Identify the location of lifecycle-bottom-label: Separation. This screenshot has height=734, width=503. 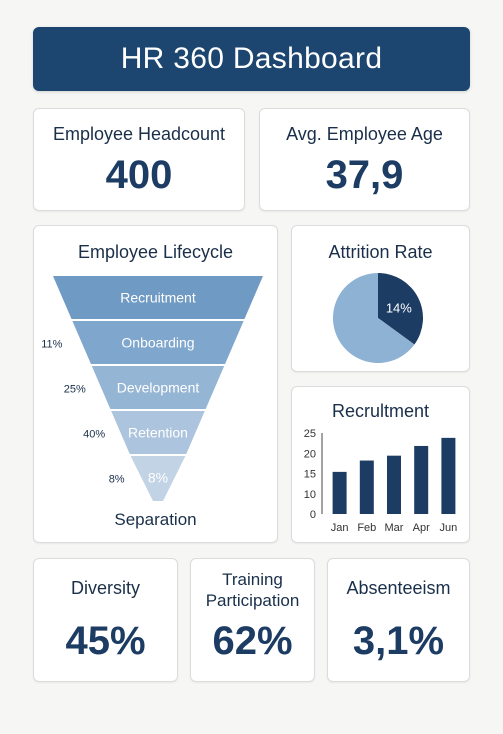
(155, 519).